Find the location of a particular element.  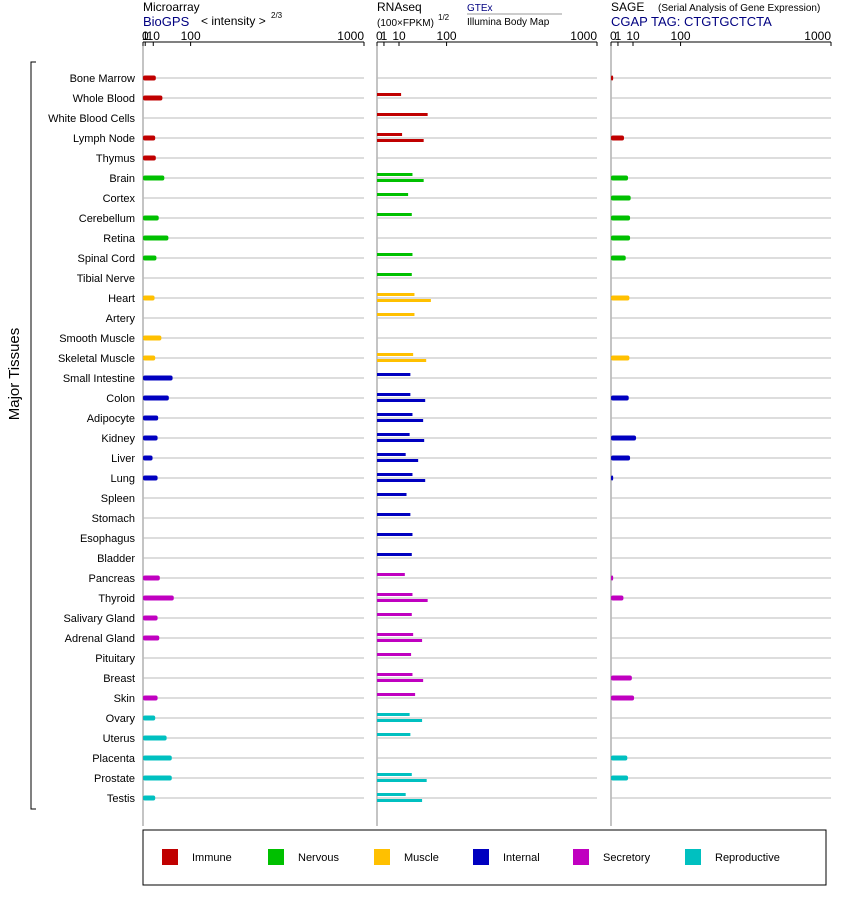

microarray-unit-exponent: 2/3 is located at coordinates (277, 15).